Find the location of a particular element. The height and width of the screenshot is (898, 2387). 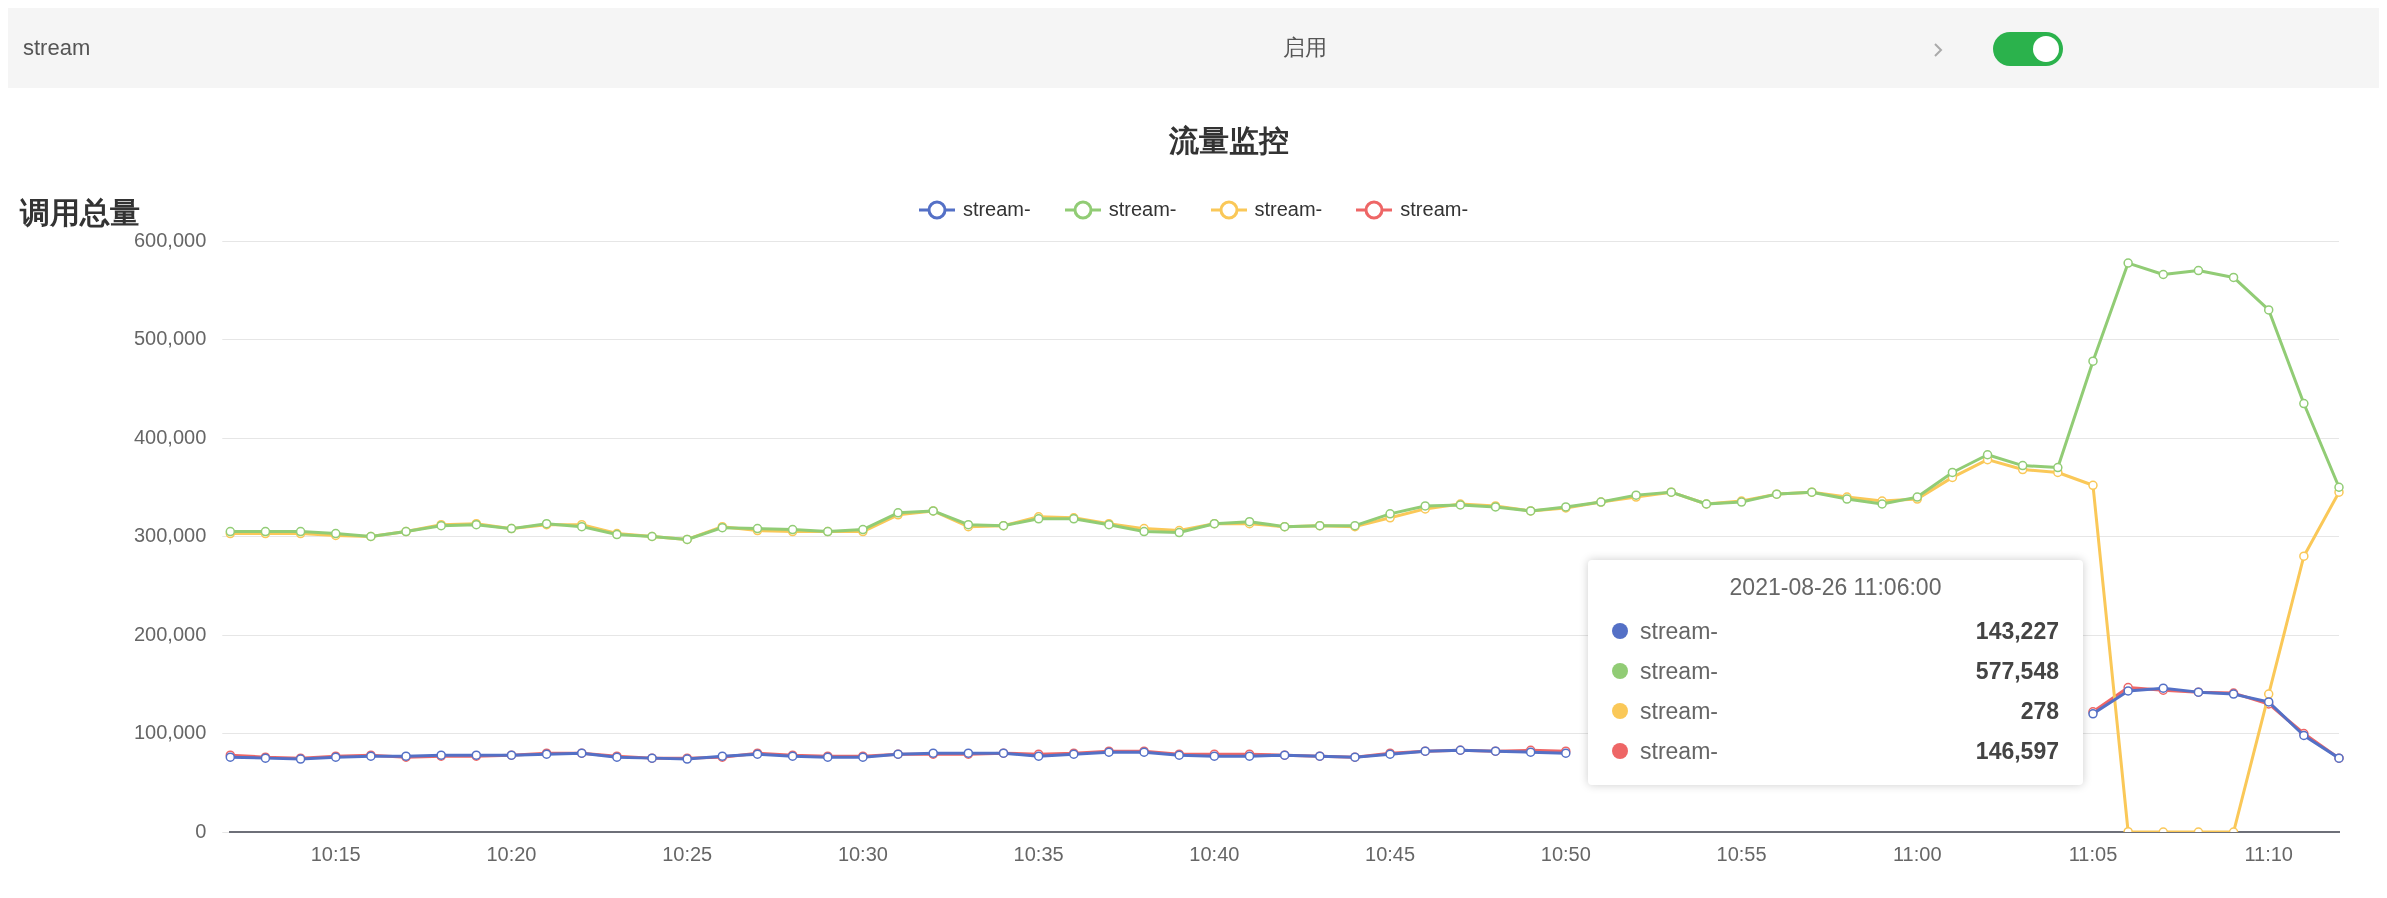

y-tick-label: 200,000 is located at coordinates (170, 633).